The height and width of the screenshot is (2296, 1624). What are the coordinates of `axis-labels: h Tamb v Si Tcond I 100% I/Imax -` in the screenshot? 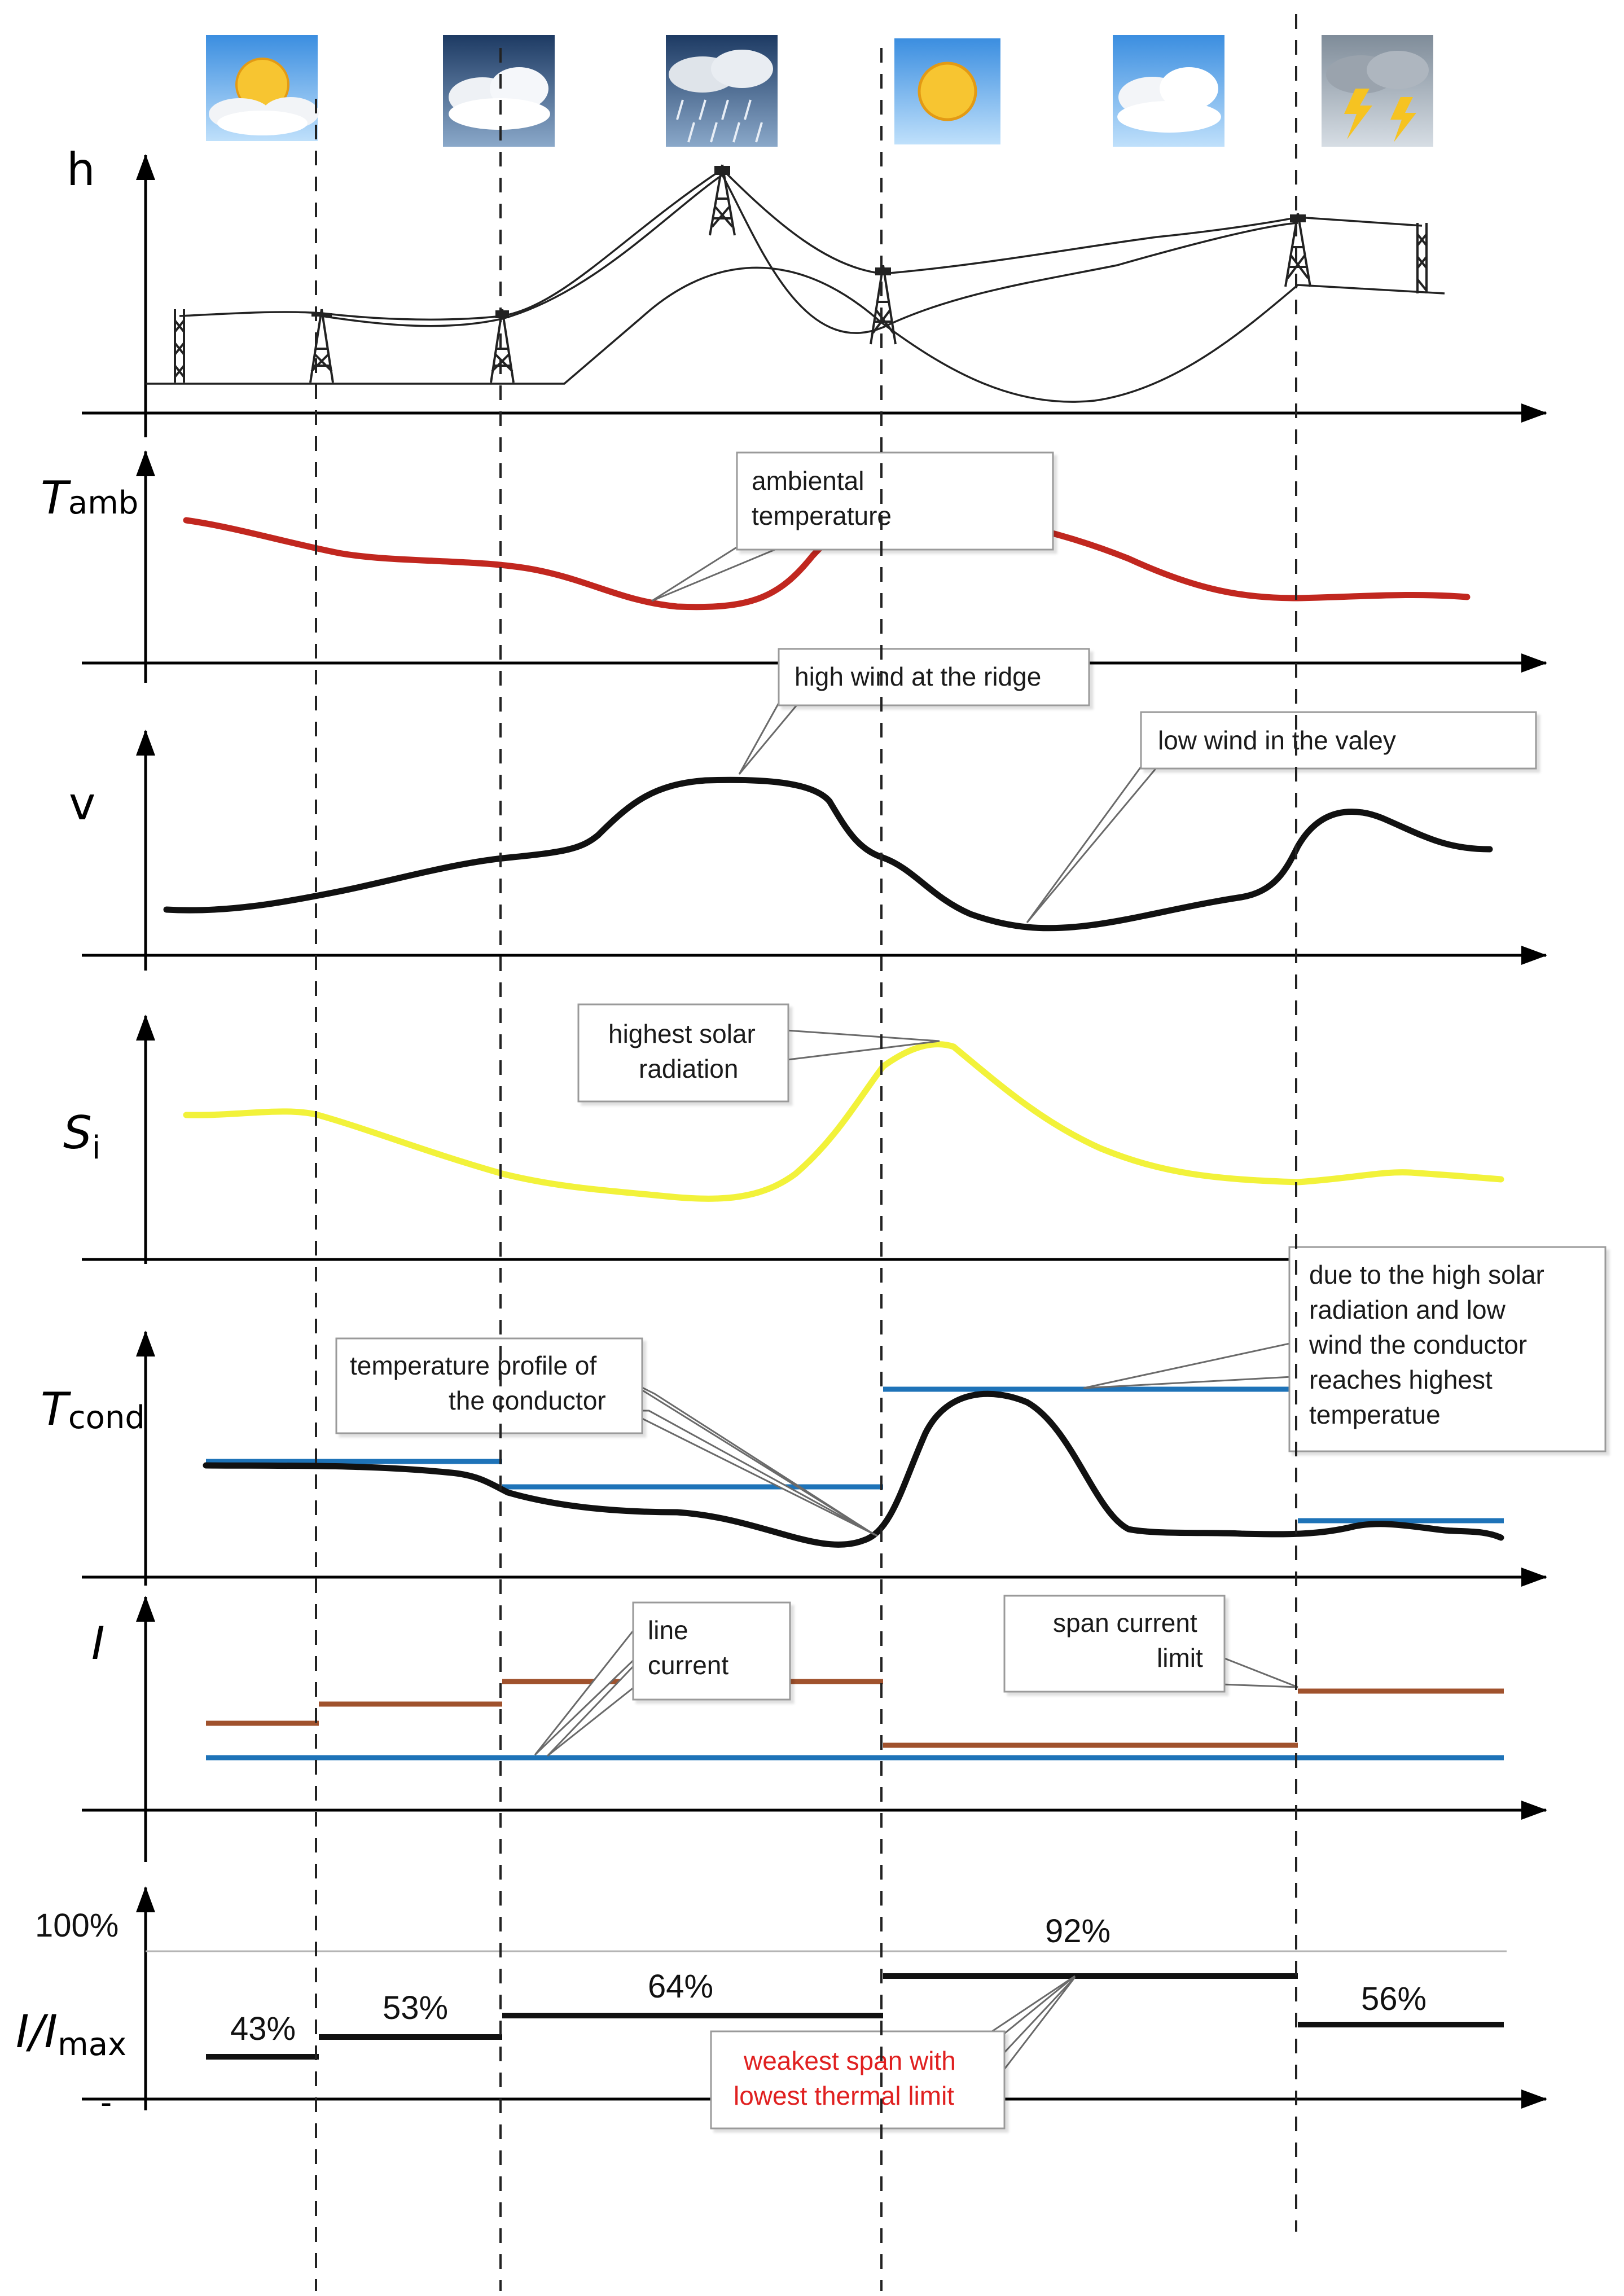 It's located at (81, 1132).